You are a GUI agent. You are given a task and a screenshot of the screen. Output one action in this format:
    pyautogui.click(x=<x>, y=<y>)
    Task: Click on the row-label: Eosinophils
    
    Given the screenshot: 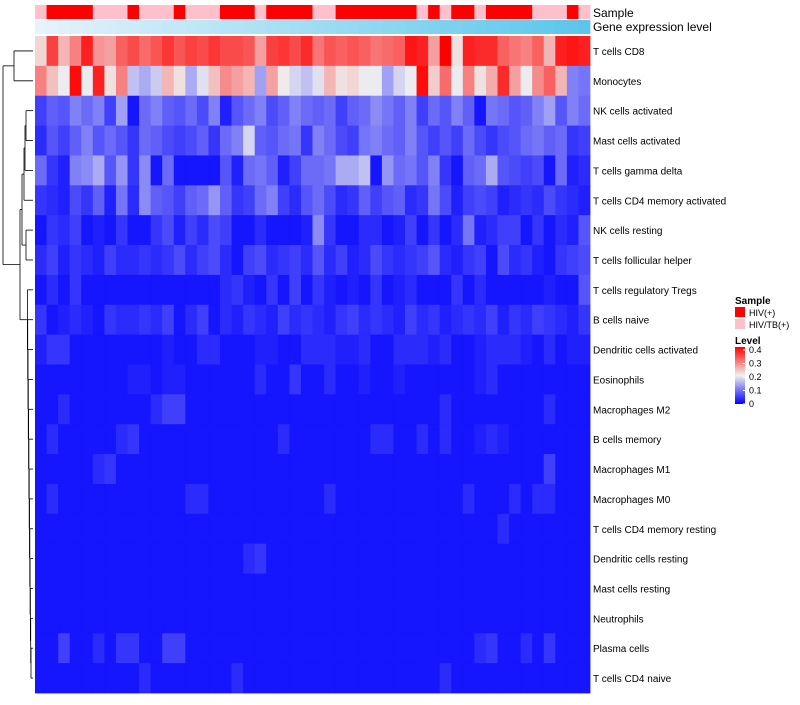 What is the action you would take?
    pyautogui.click(x=618, y=380)
    